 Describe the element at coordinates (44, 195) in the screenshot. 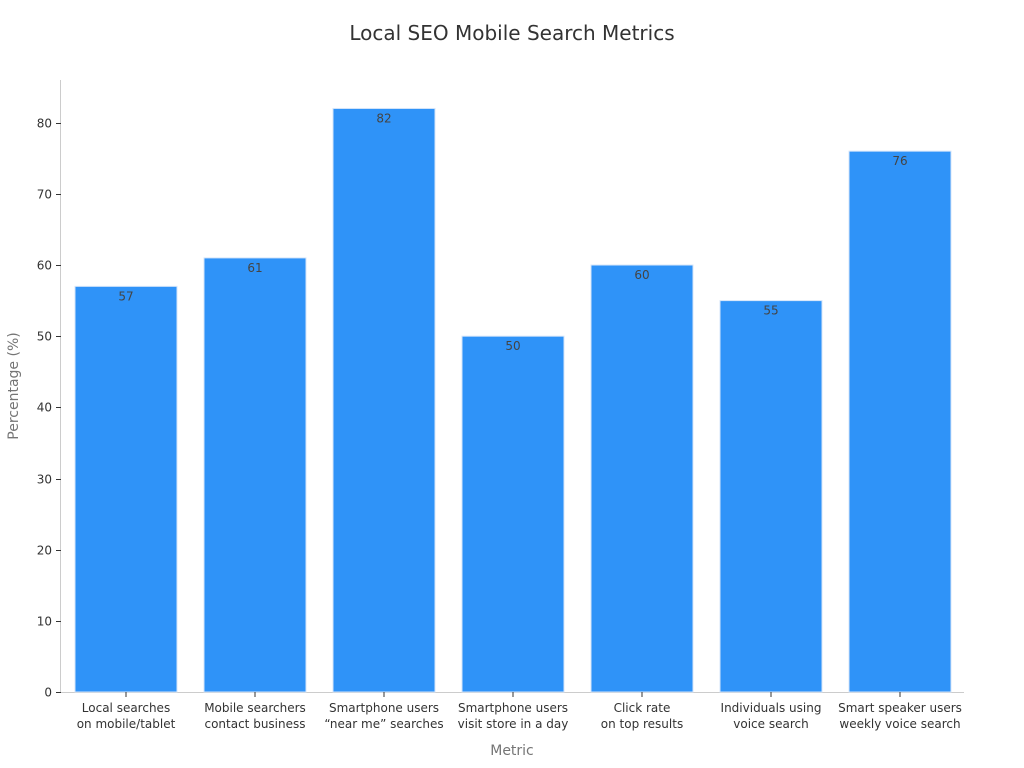

I see `y-tick-label: 70` at that location.